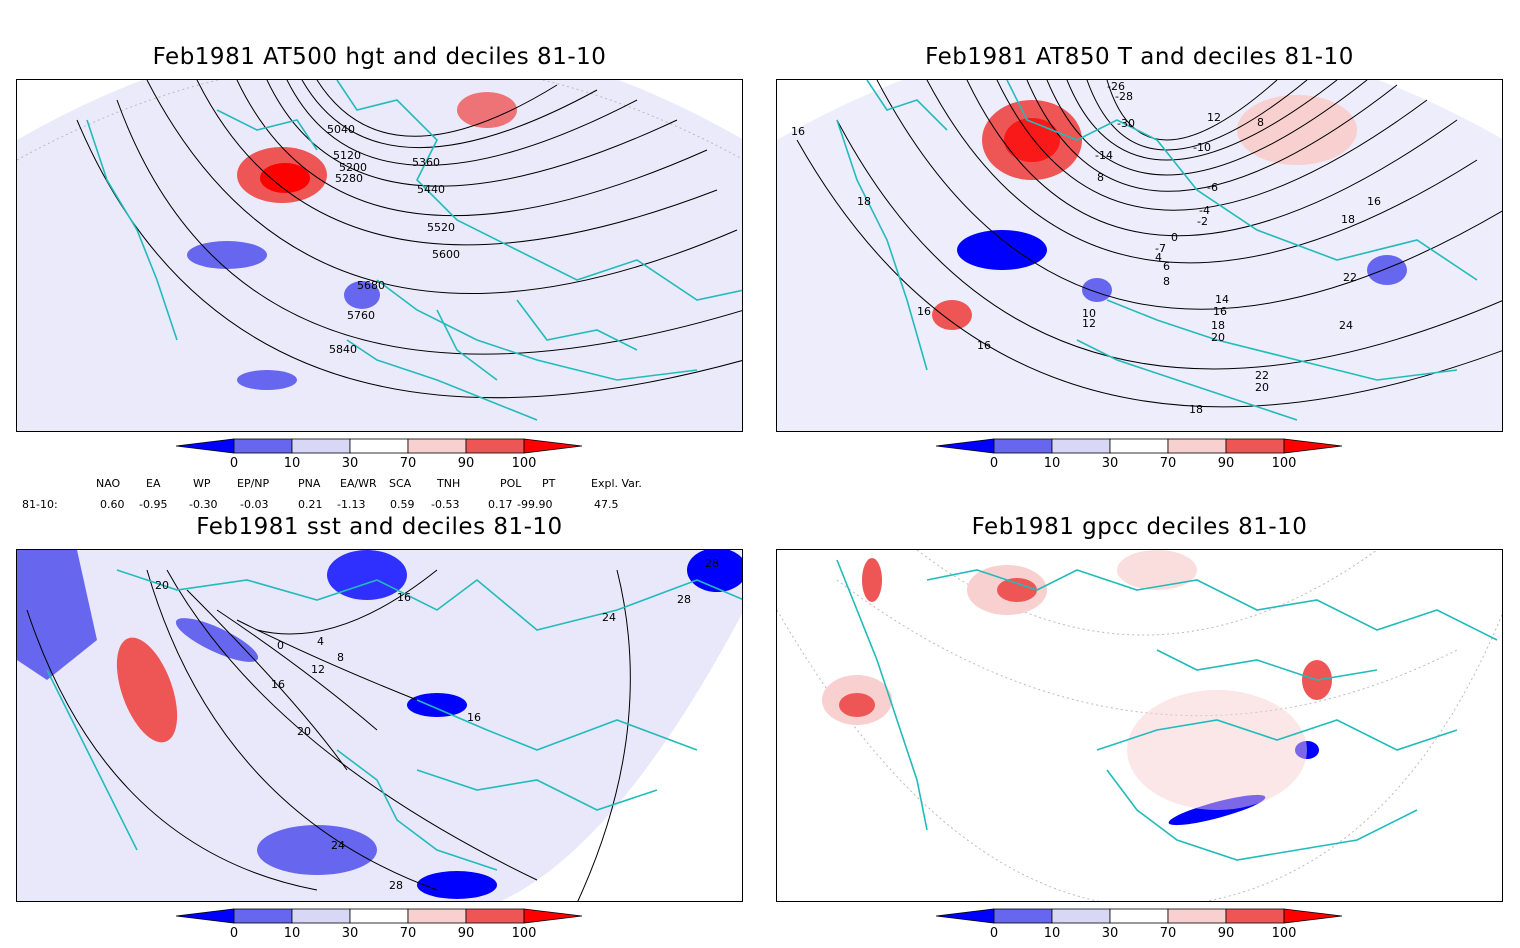 This screenshot has height=948, width=1520. I want to click on contour-label: 5760, so click(361, 315).